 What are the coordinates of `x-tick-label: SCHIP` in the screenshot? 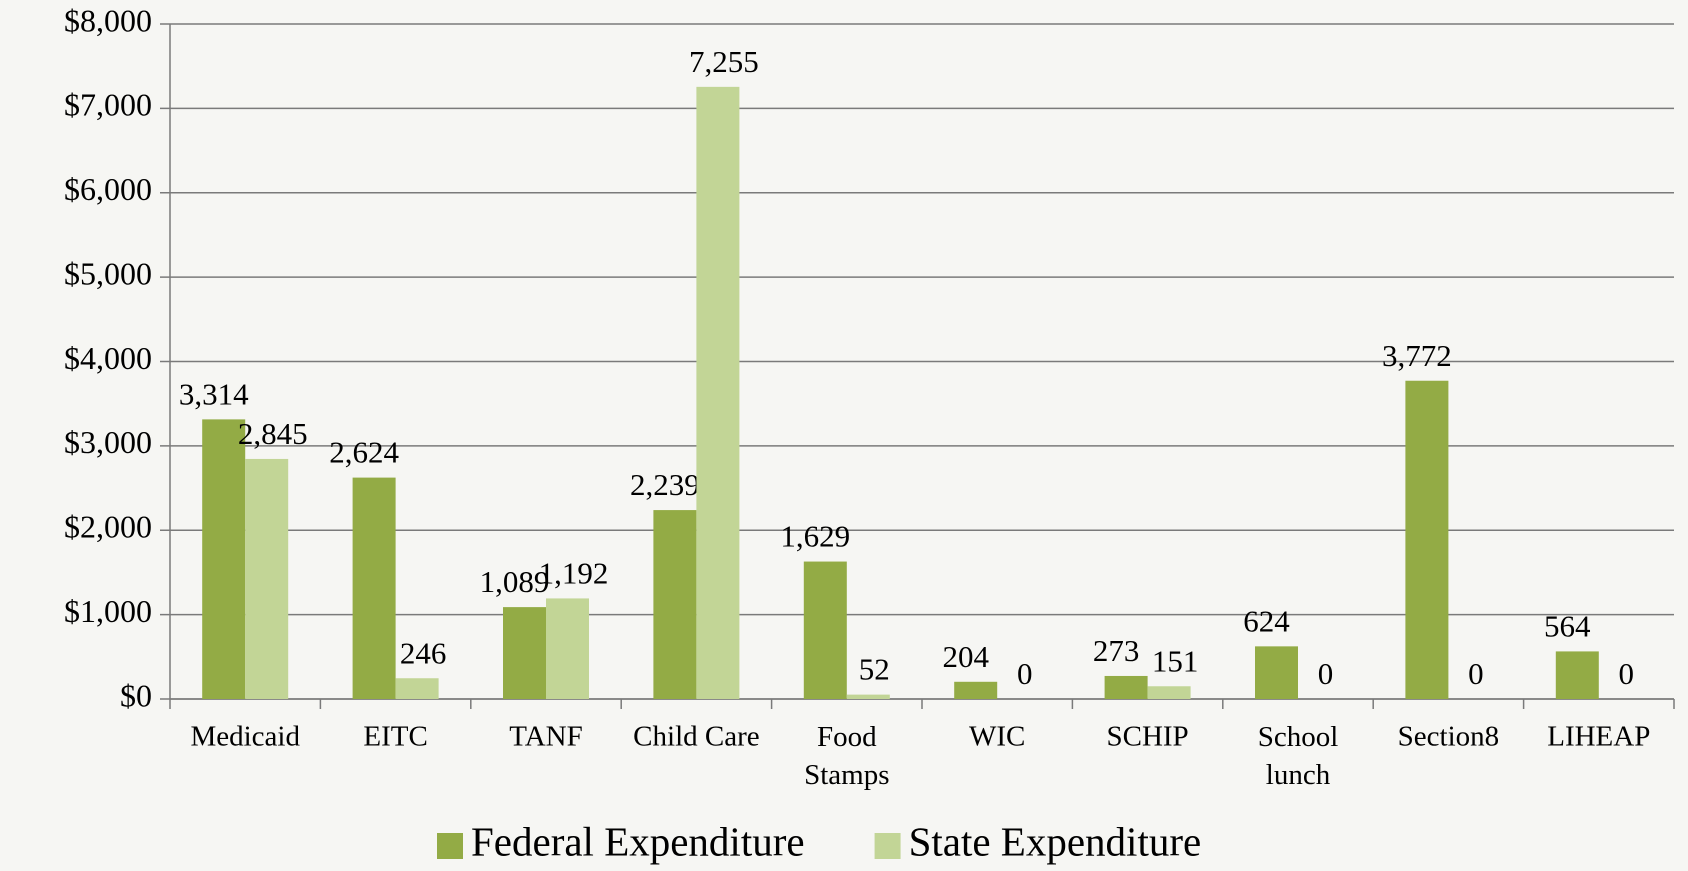 It's located at (1147, 737).